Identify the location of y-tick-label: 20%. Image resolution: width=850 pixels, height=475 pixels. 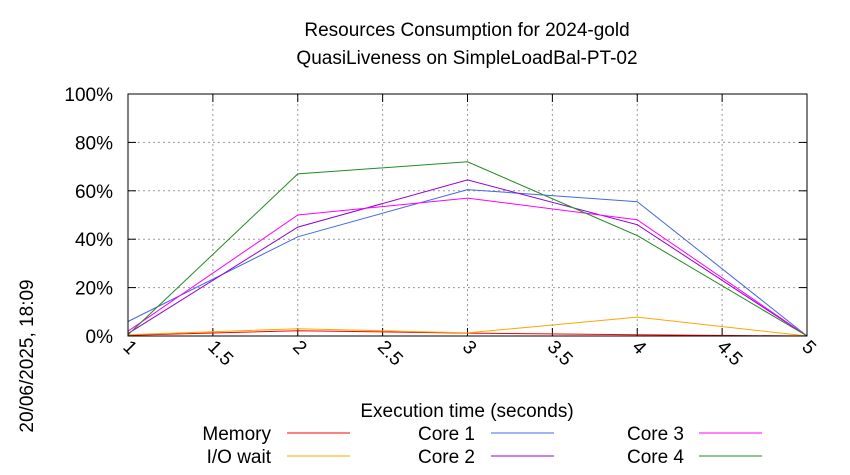
(94, 289).